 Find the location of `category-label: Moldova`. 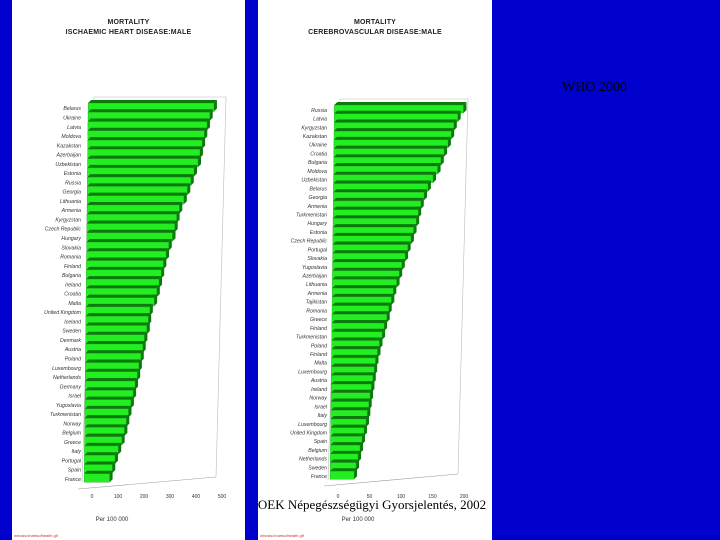

category-label: Moldova is located at coordinates (317, 172).